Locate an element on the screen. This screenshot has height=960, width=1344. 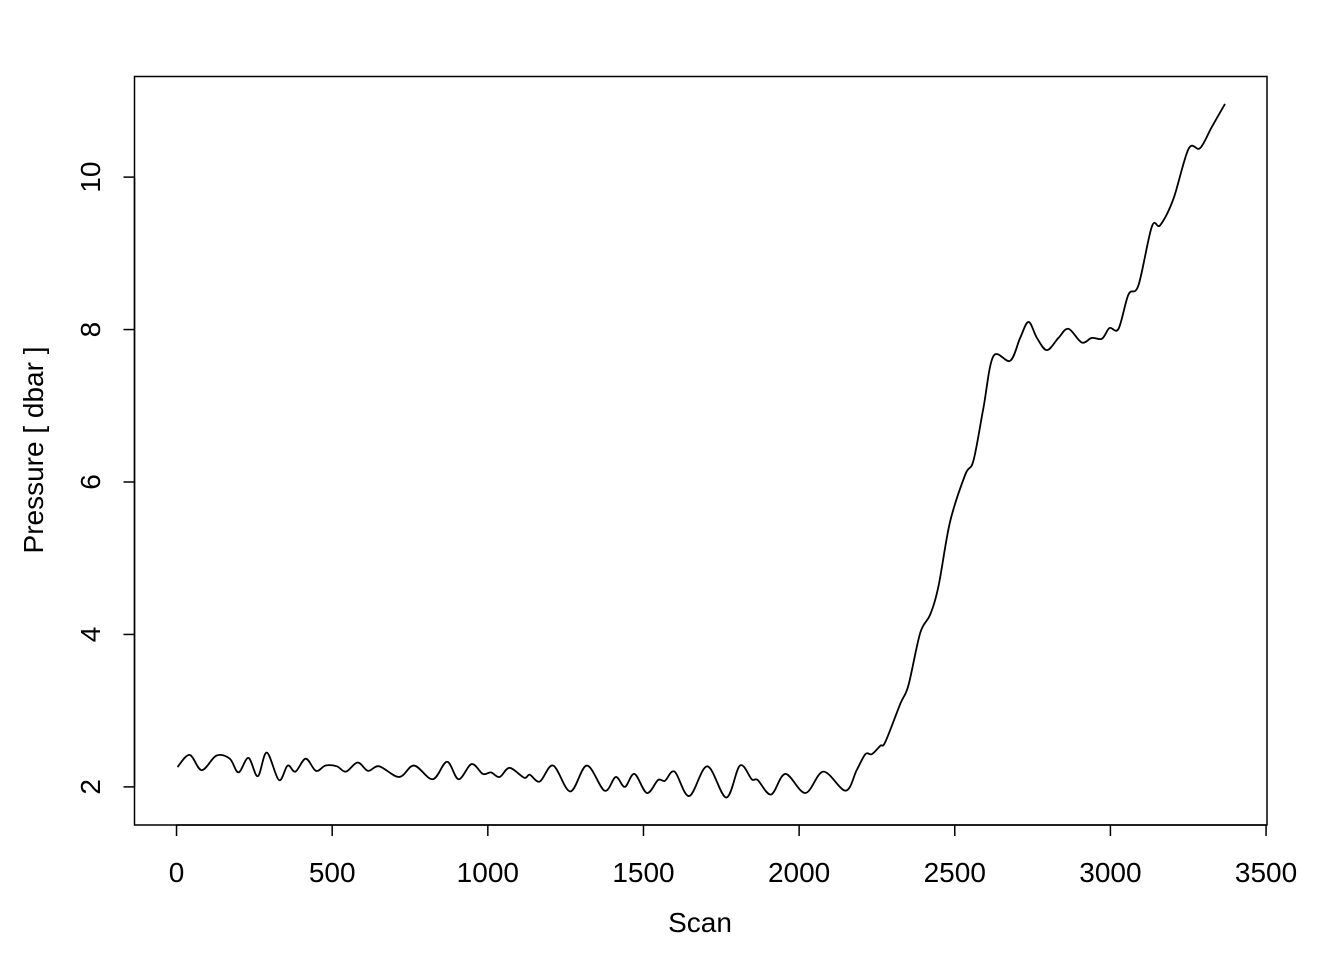
y-tick-label: 4 is located at coordinates (90, 635).